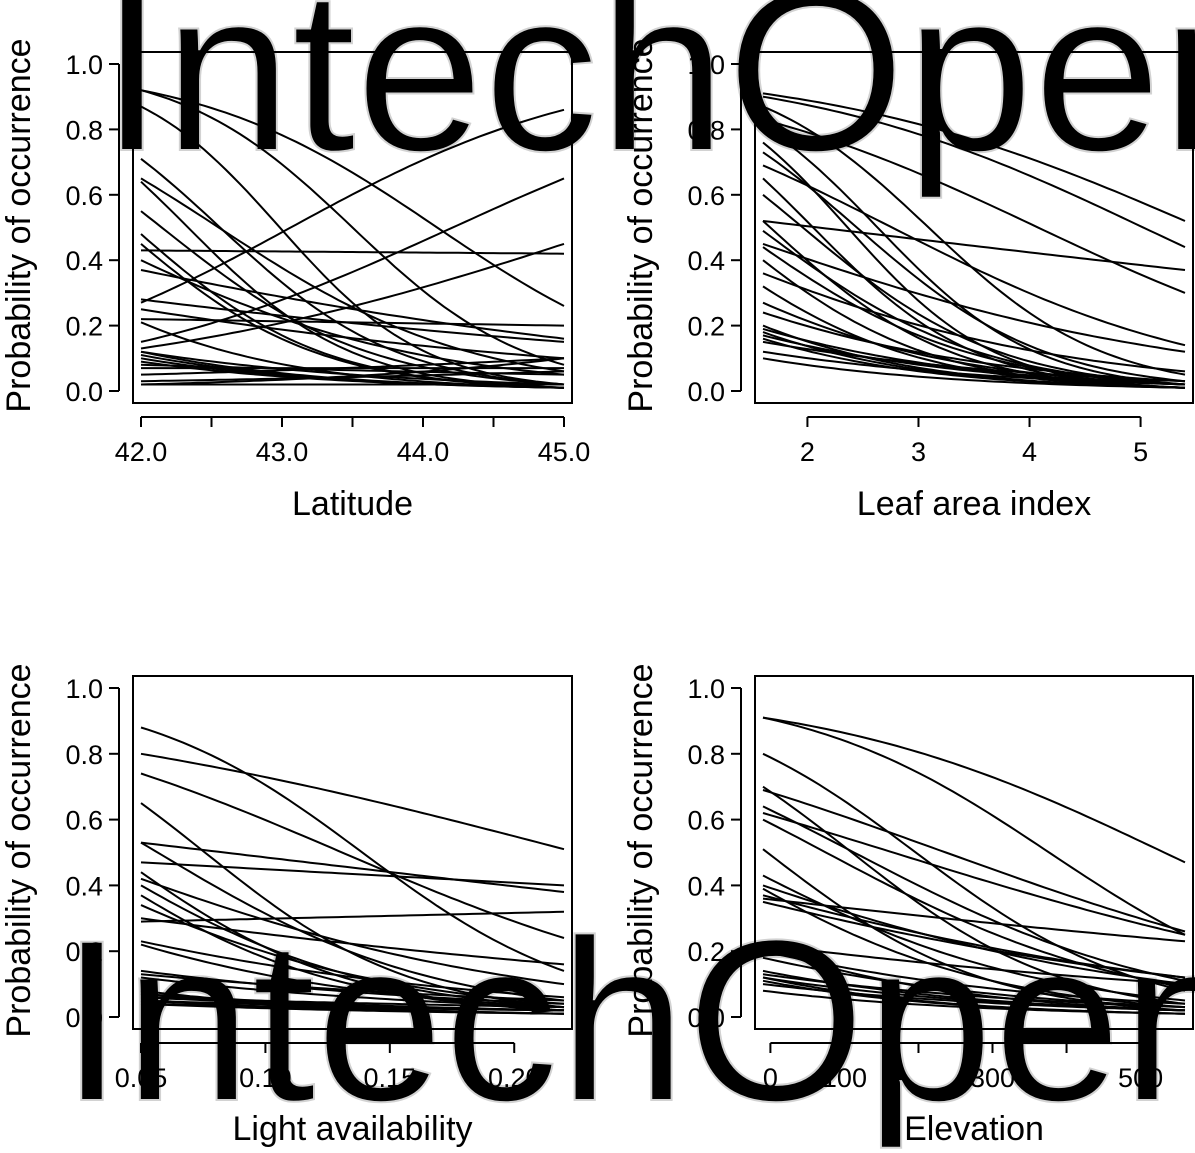  What do you see at coordinates (1140, 452) in the screenshot?
I see `x-tick-label: 5` at bounding box center [1140, 452].